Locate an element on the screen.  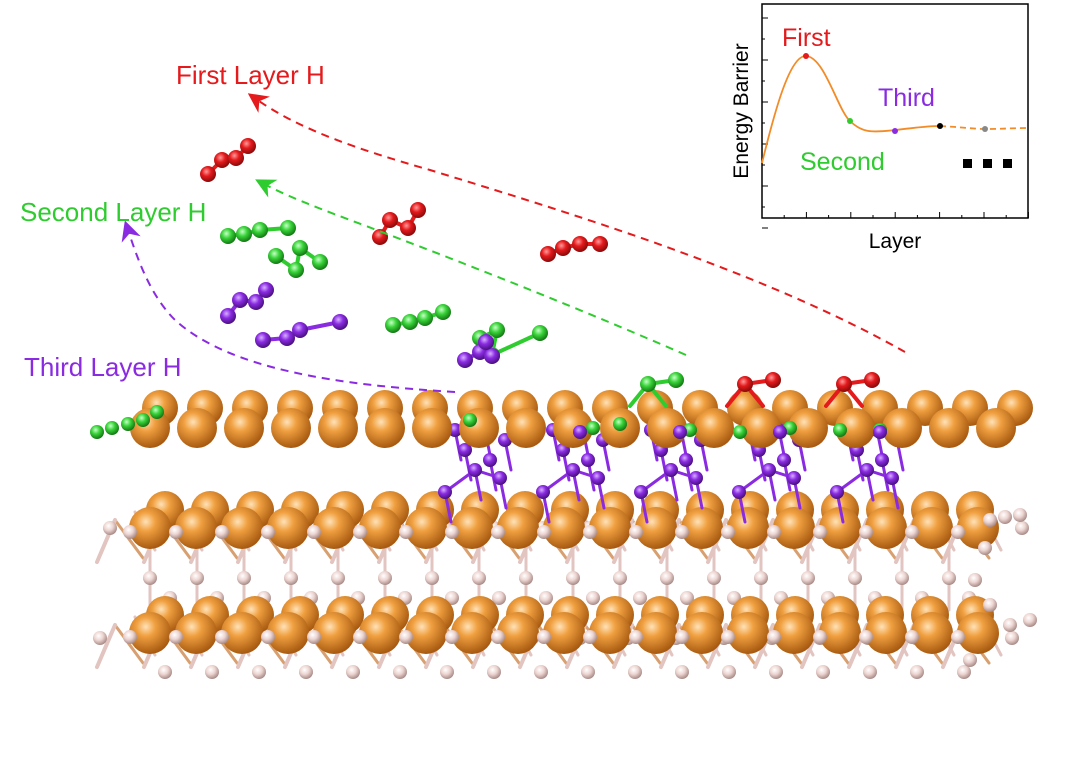
second-barrier-point is located at coordinates (850, 121).